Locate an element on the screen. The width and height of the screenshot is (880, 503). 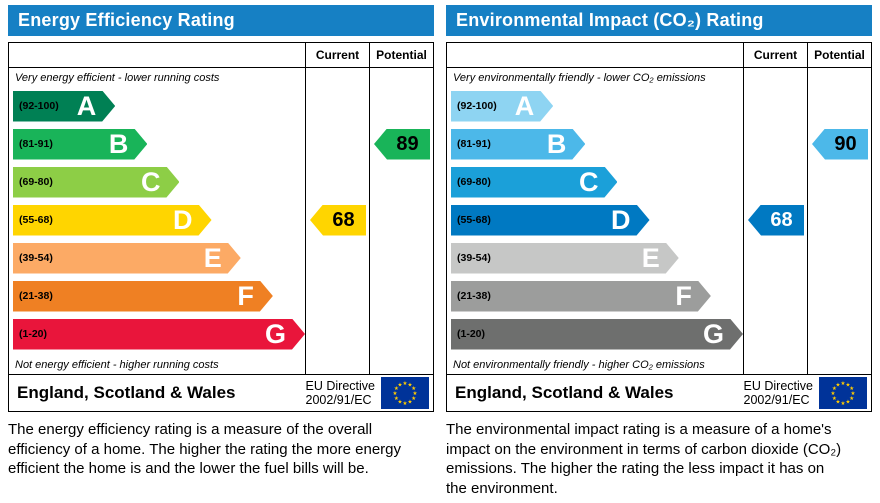
rating-band-bar-c: (69-80) C is located at coordinates (96, 182).